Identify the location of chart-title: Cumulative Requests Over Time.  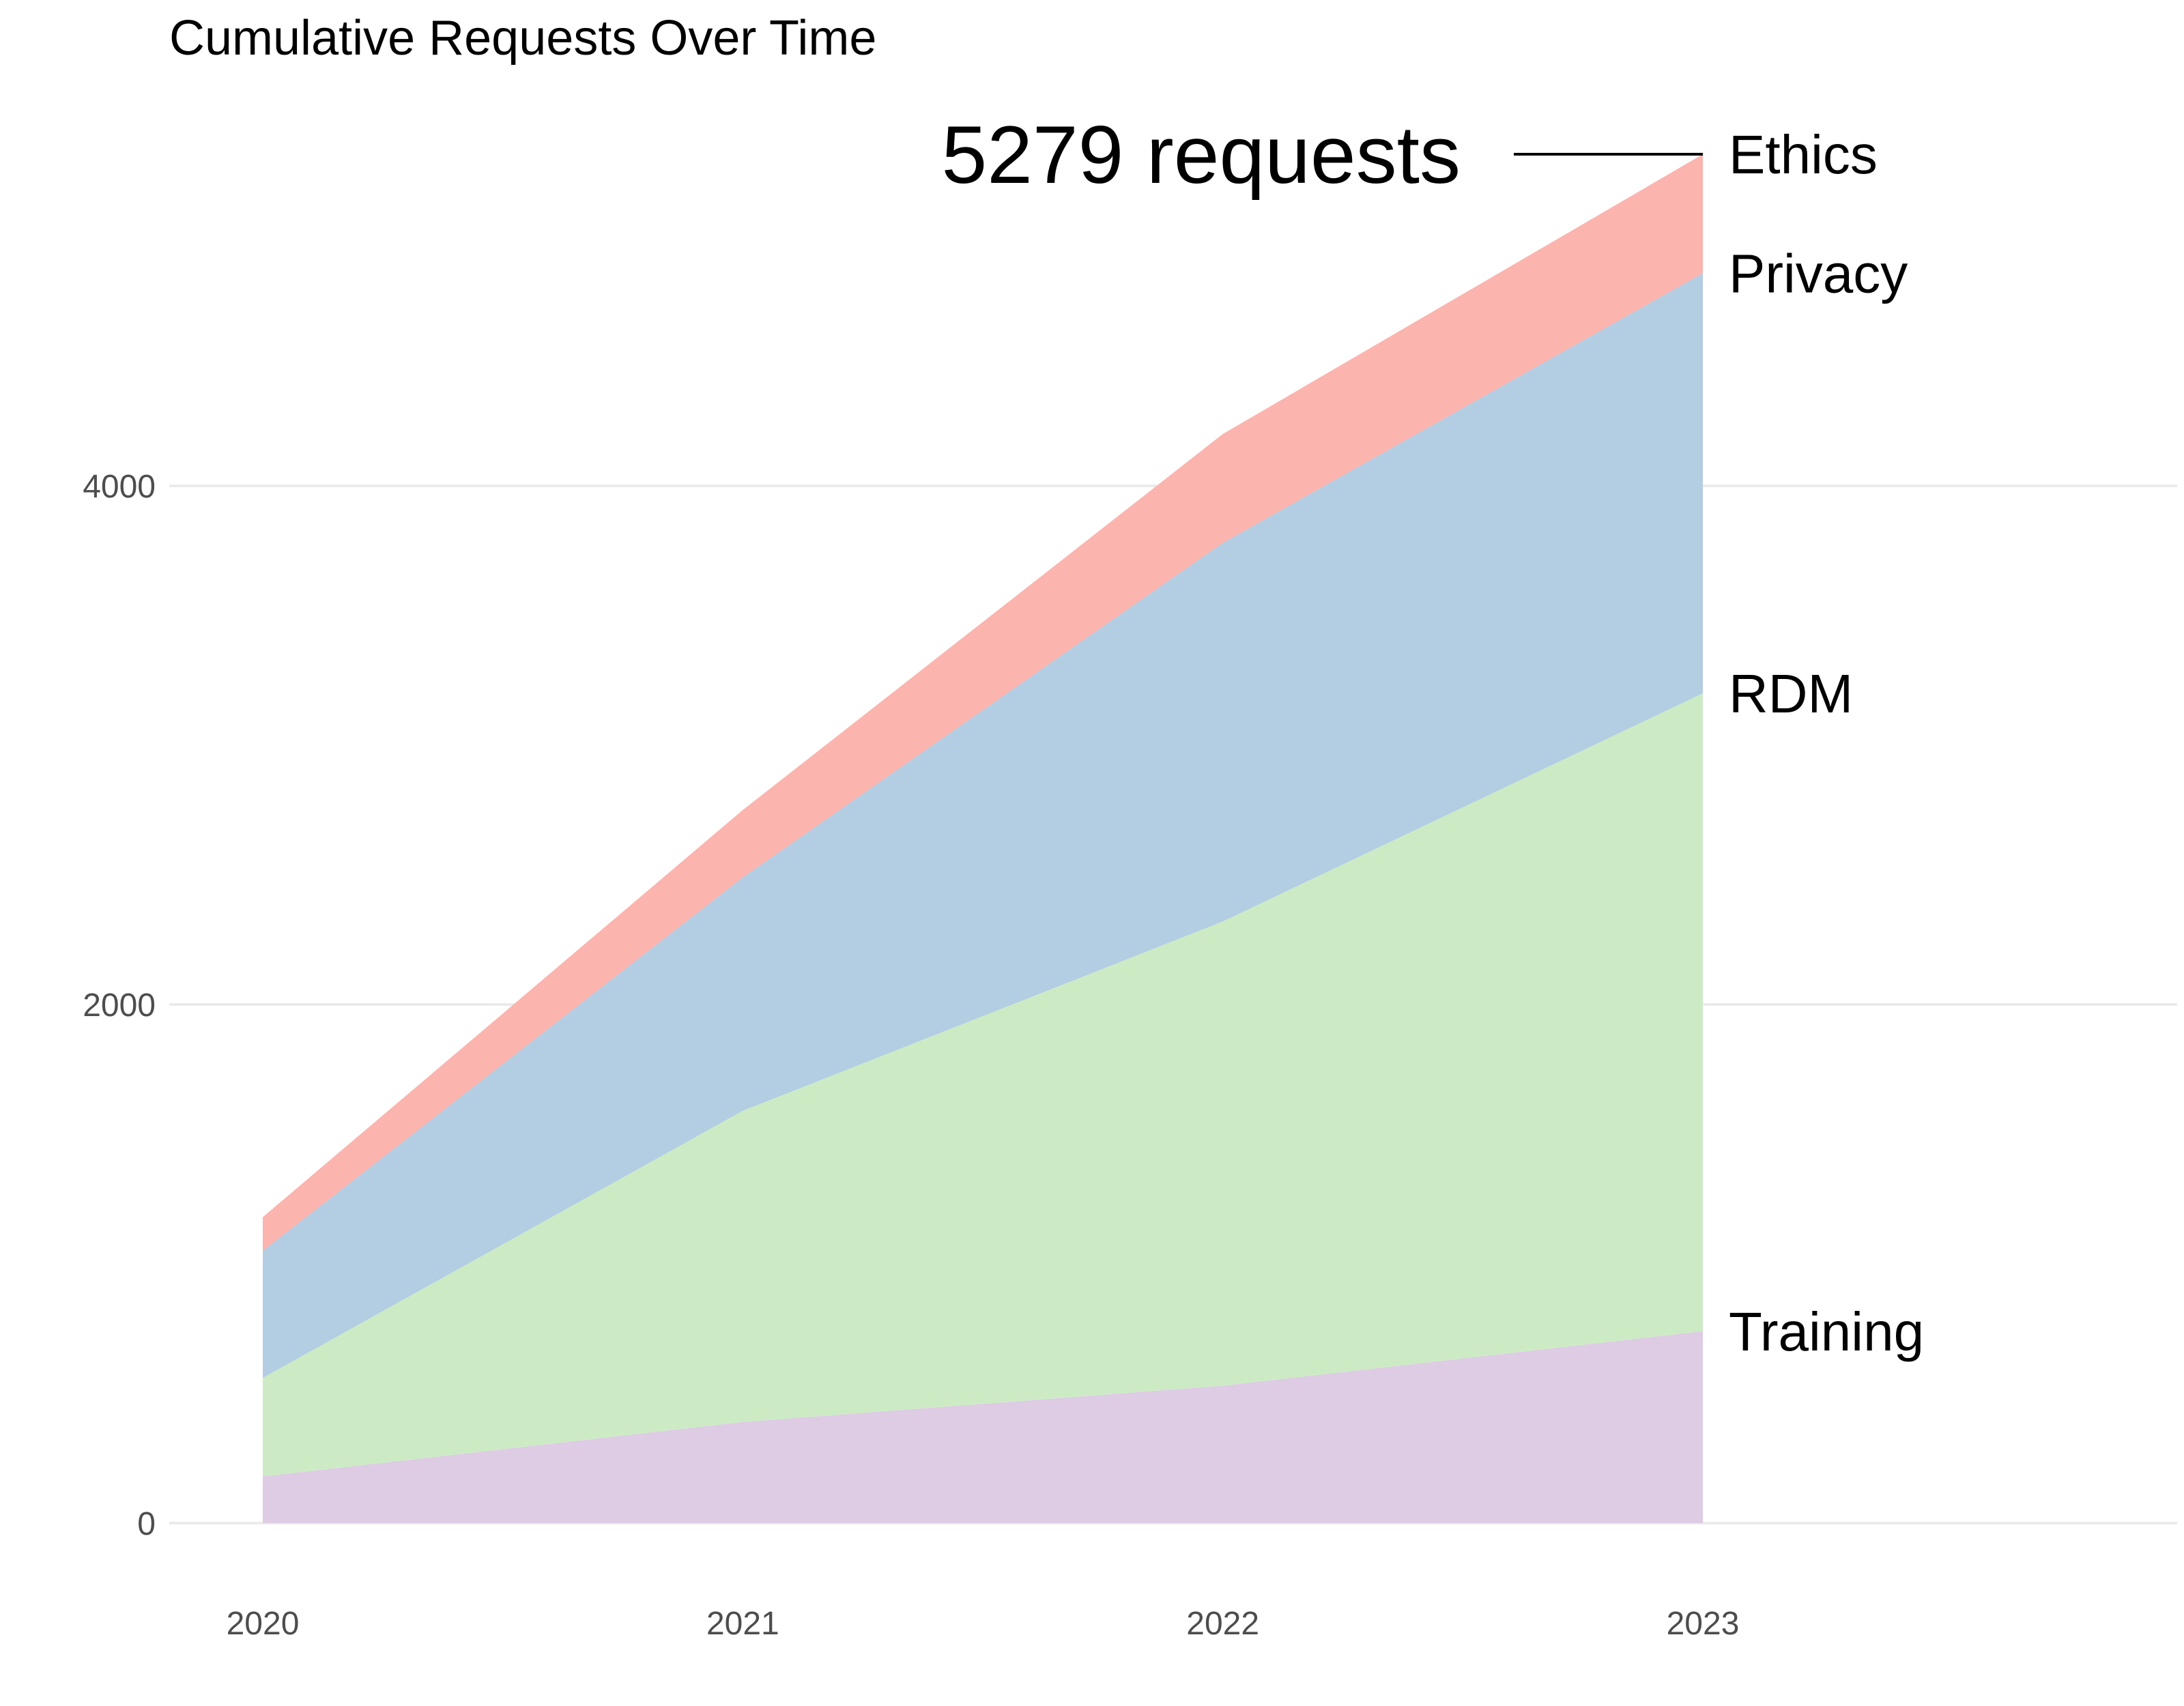
(522, 38).